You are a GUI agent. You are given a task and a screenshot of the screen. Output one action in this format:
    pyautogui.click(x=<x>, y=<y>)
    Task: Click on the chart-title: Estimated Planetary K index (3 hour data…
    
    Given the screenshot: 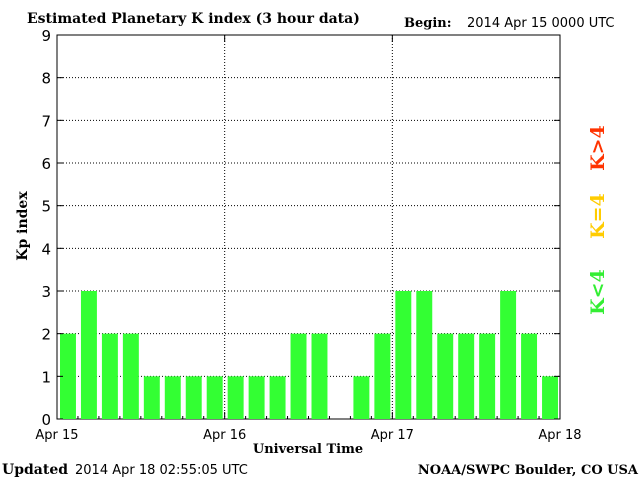 What is the action you would take?
    pyautogui.click(x=193, y=19)
    